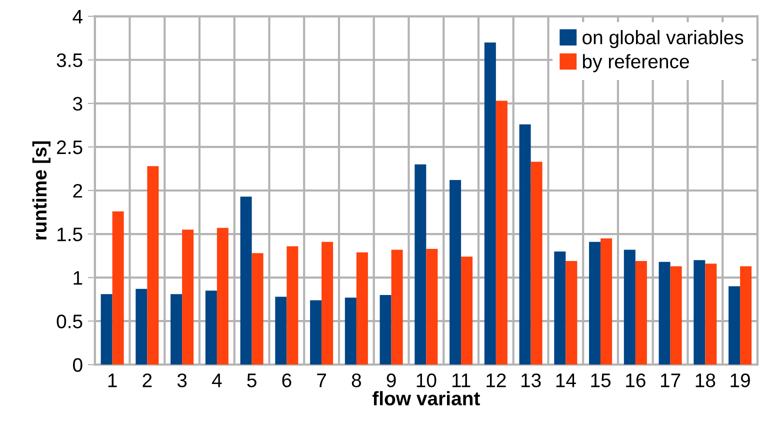 The height and width of the screenshot is (430, 759). What do you see at coordinates (69, 147) in the screenshot?
I see `y-tick-label: 2.5` at bounding box center [69, 147].